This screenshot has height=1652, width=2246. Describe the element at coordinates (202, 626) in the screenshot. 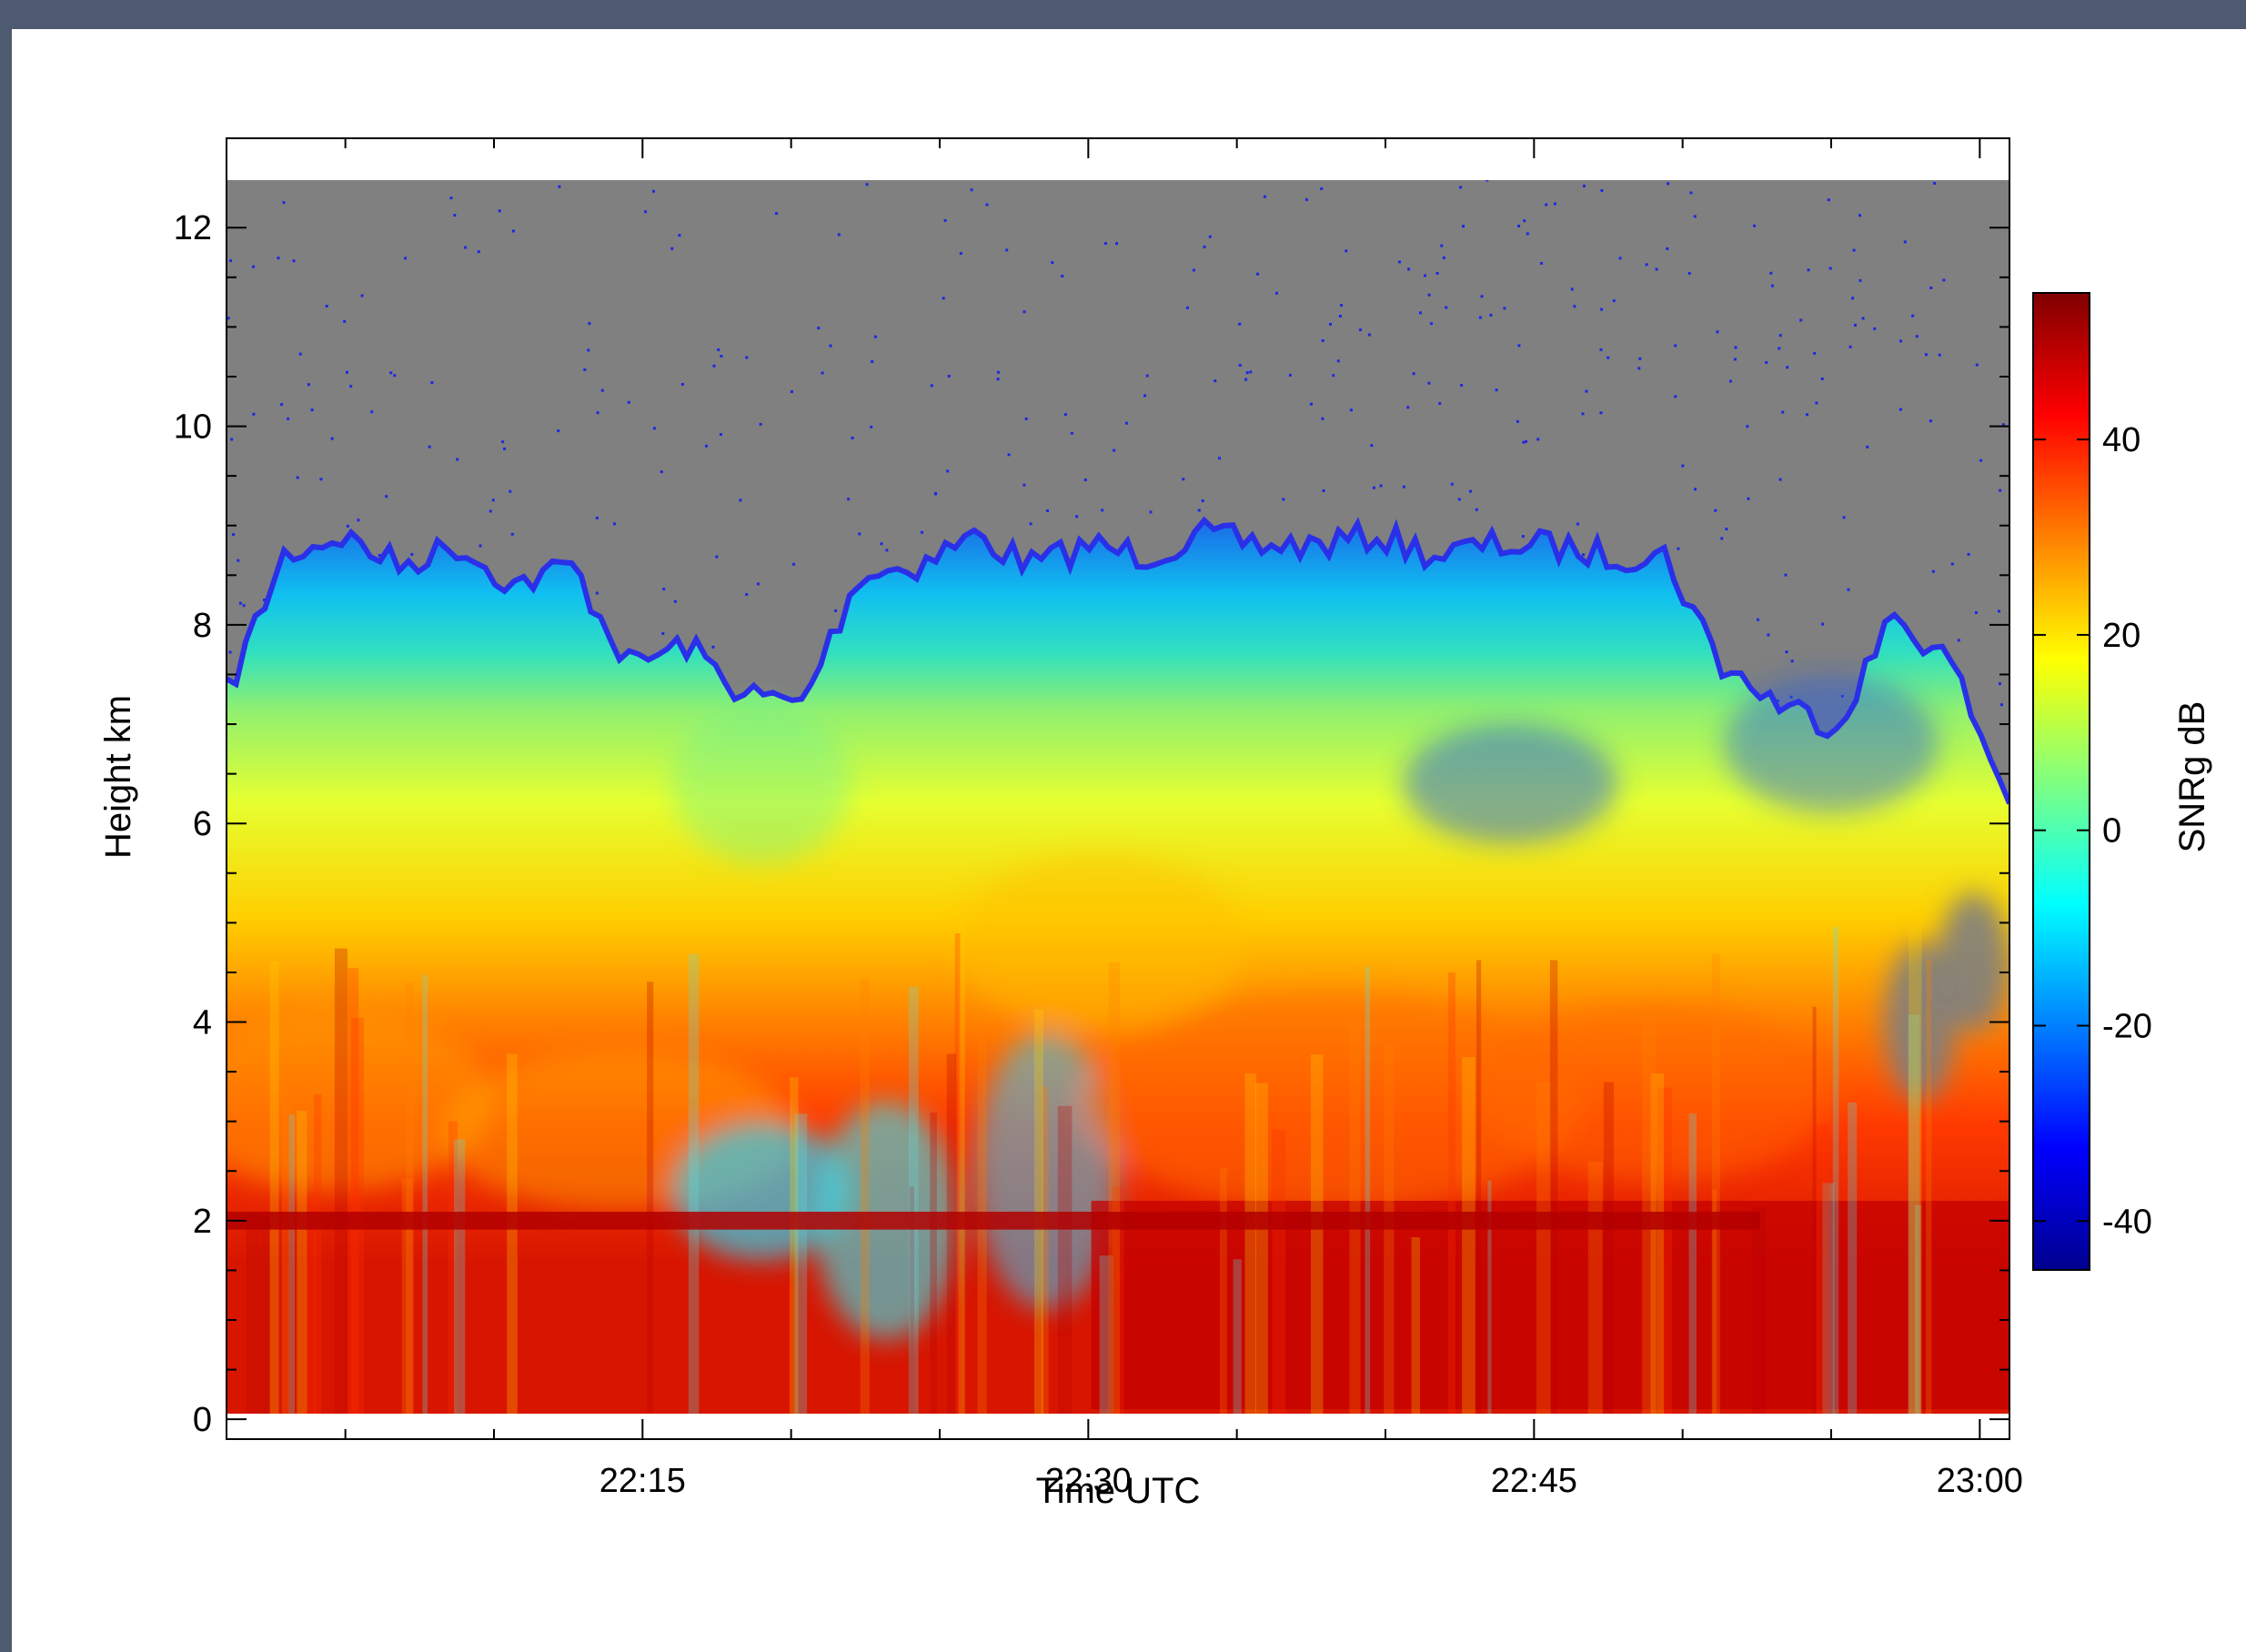

I see `y-tick-label: 8` at that location.